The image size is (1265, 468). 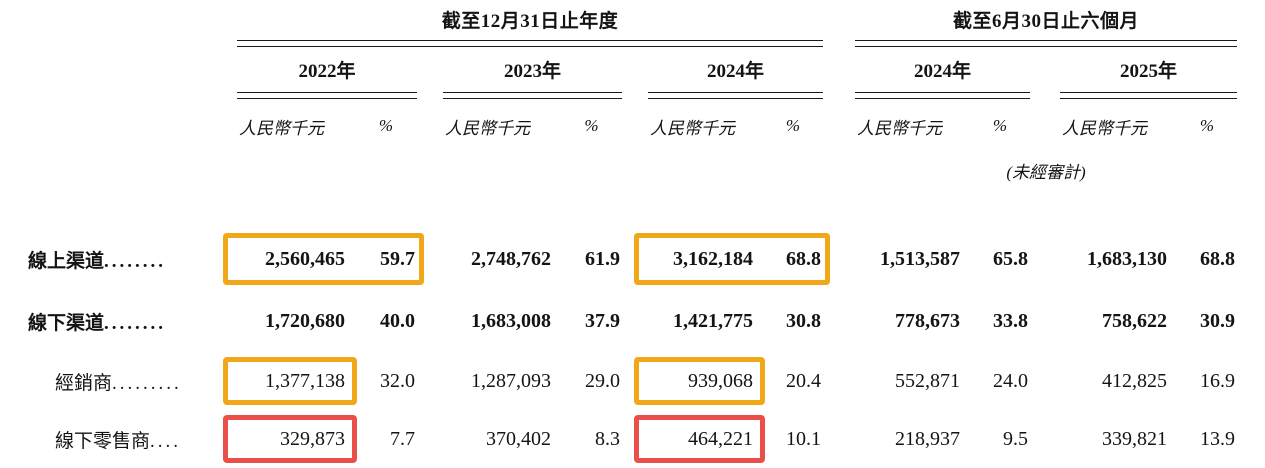 I want to click on percent-cell: 65.8, so click(x=1011, y=258).